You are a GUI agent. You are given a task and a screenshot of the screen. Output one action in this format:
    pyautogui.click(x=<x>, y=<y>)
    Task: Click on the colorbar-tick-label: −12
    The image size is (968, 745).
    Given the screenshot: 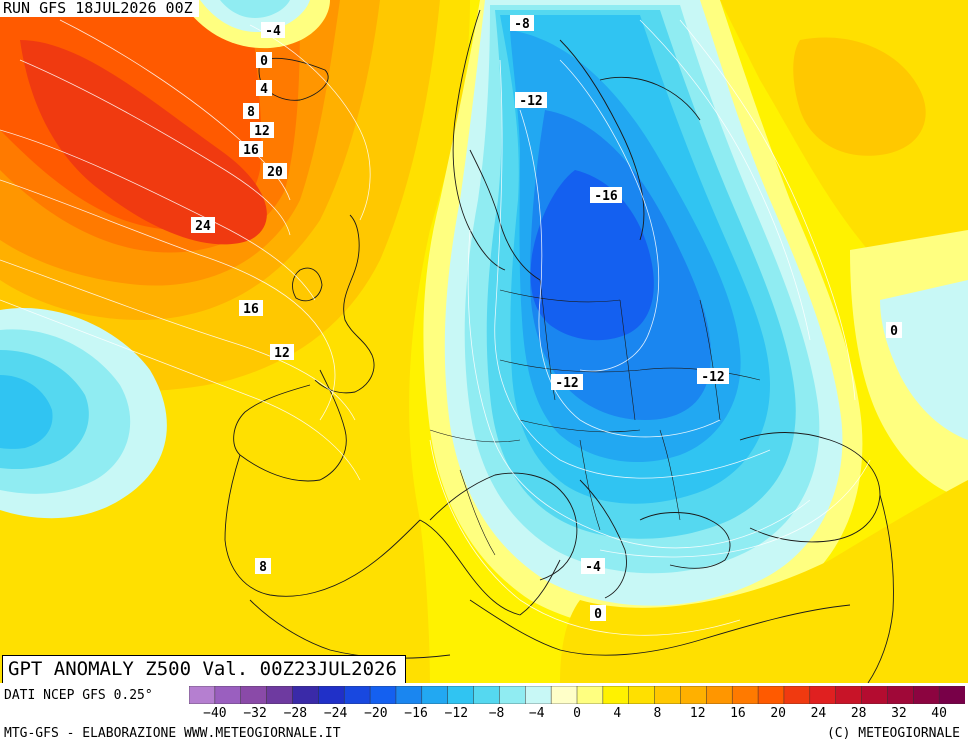 What is the action you would take?
    pyautogui.click(x=456, y=713)
    